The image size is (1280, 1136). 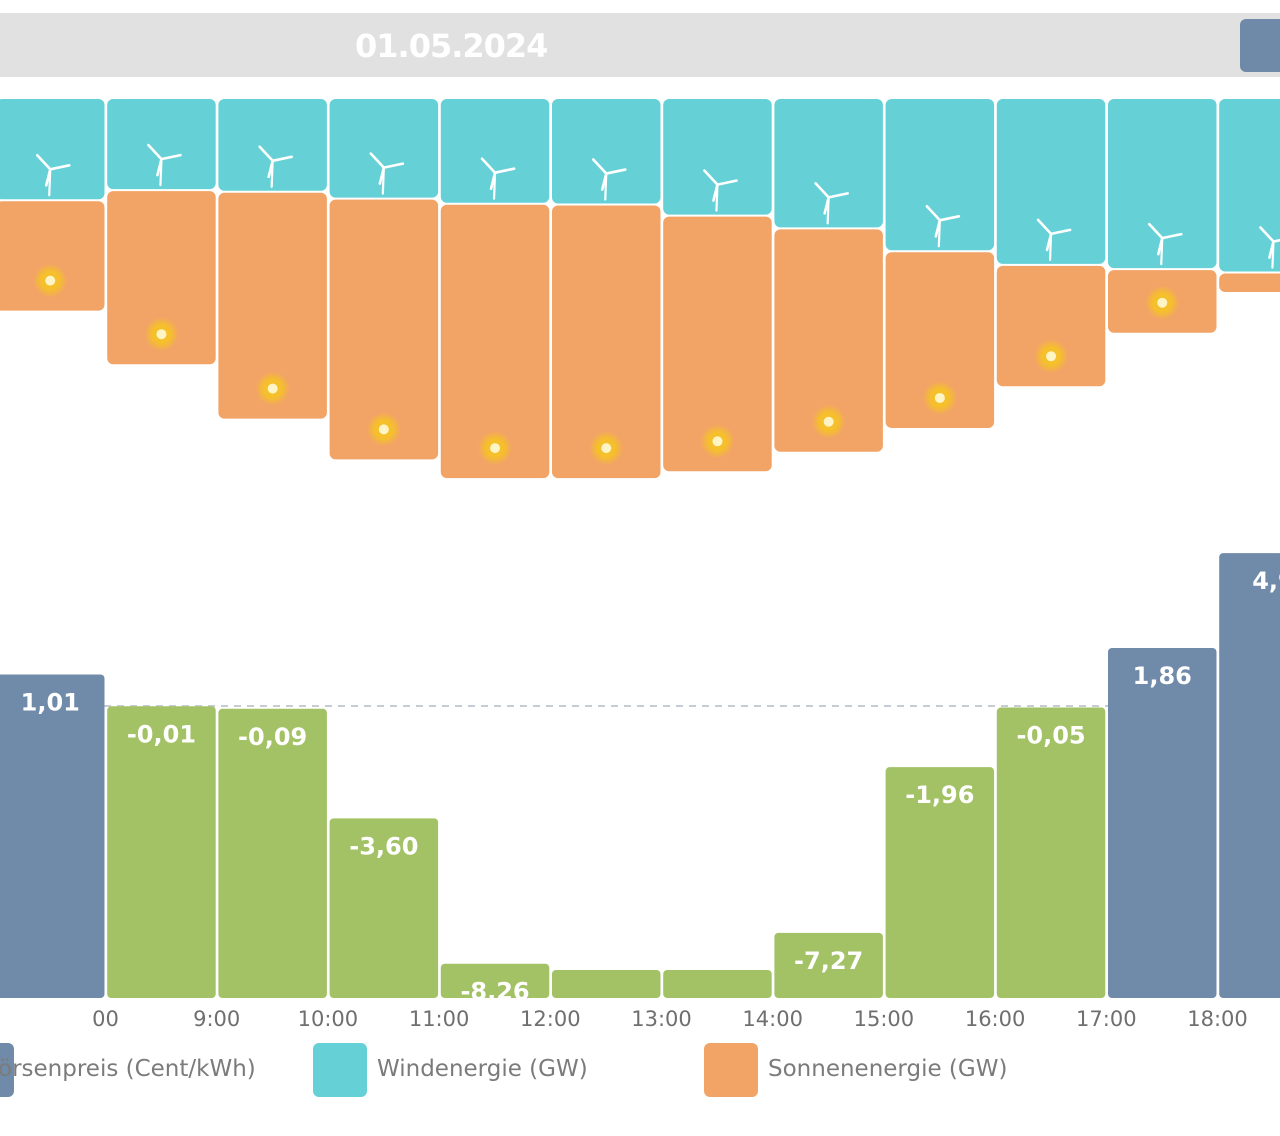 What do you see at coordinates (328, 1019) in the screenshot?
I see `x-tick-label: 10:00` at bounding box center [328, 1019].